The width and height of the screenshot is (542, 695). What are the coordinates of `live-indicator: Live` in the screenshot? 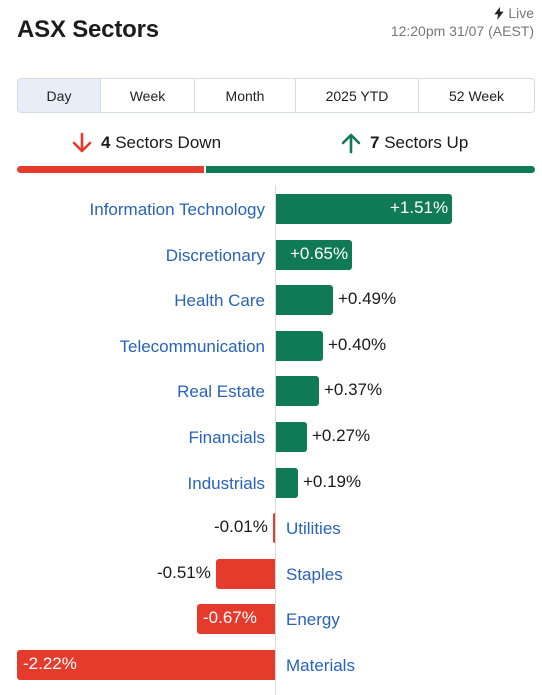 It's located at (513, 13).